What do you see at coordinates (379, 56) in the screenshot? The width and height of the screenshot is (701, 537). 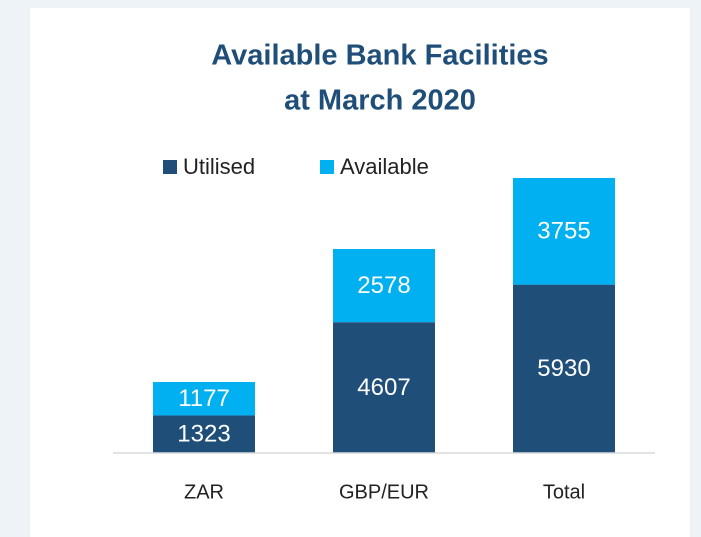 I see `chart-title: Available Bank Facilities` at bounding box center [379, 56].